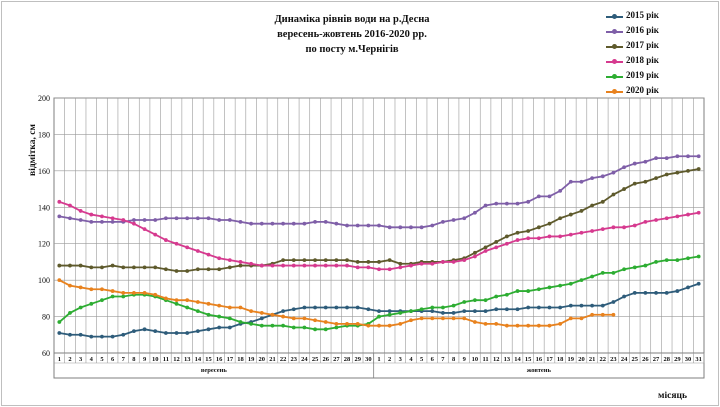  I want to click on month-label: вересень, so click(214, 370).